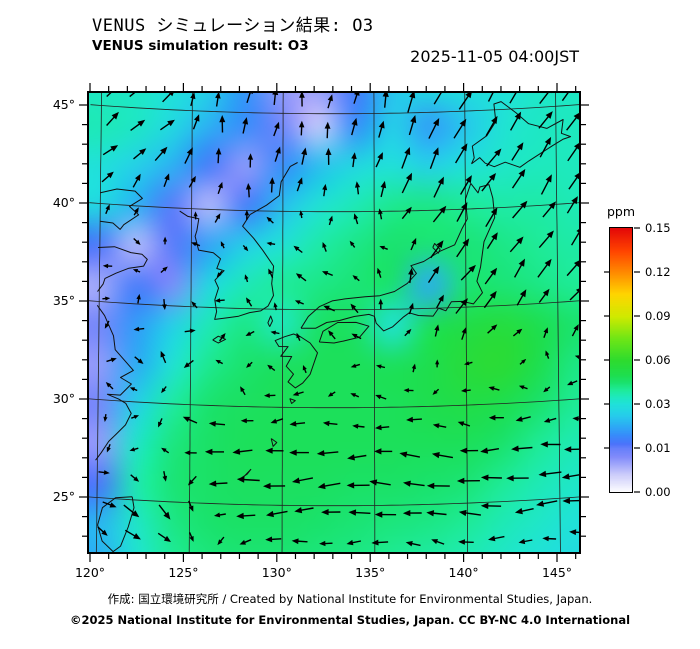 The height and width of the screenshot is (649, 700). Describe the element at coordinates (233, 26) in the screenshot. I see `page-title-japanese: VENUS シミュレーション結果: O3` at that location.